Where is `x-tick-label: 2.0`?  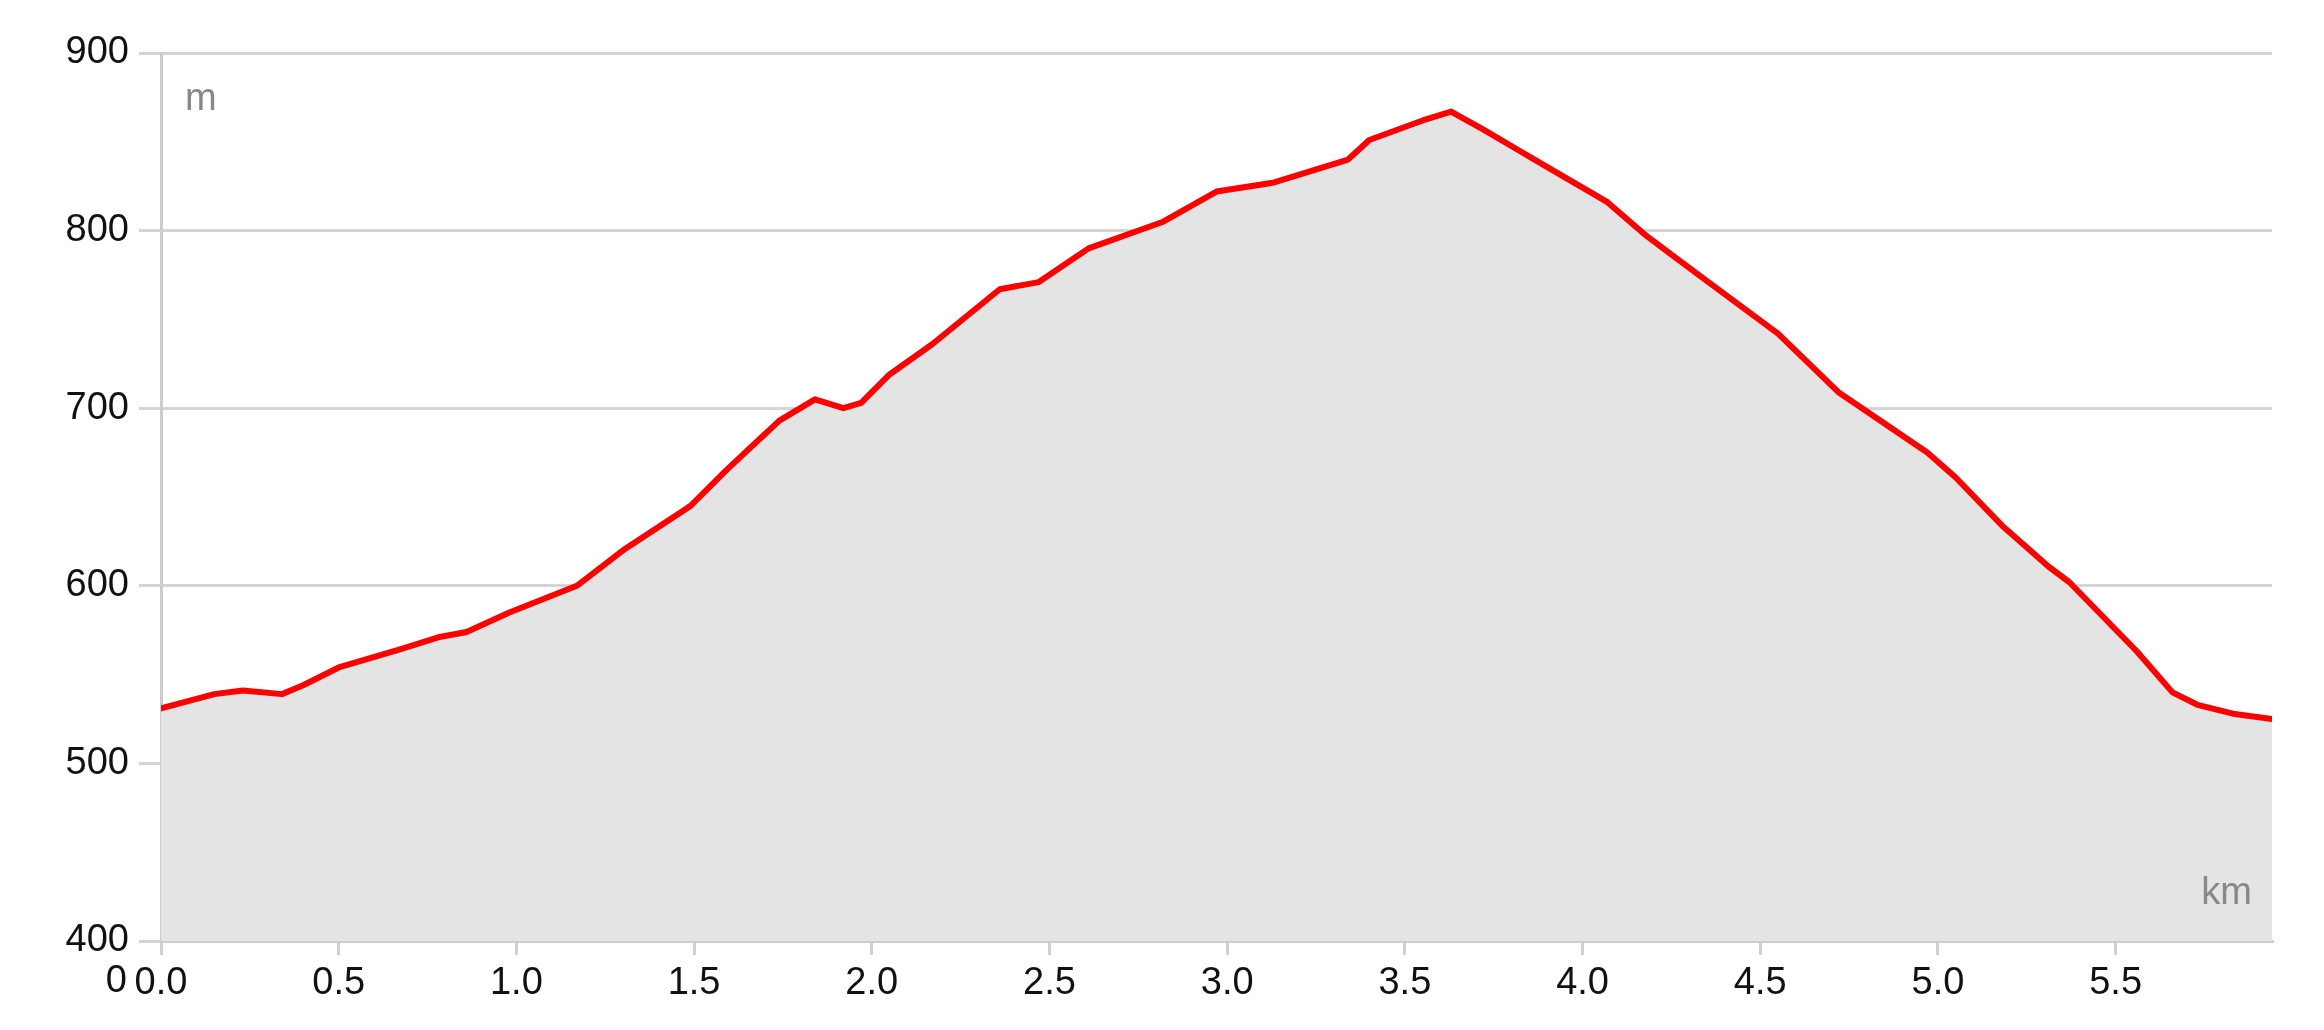
x-tick-label: 2.0 is located at coordinates (872, 981).